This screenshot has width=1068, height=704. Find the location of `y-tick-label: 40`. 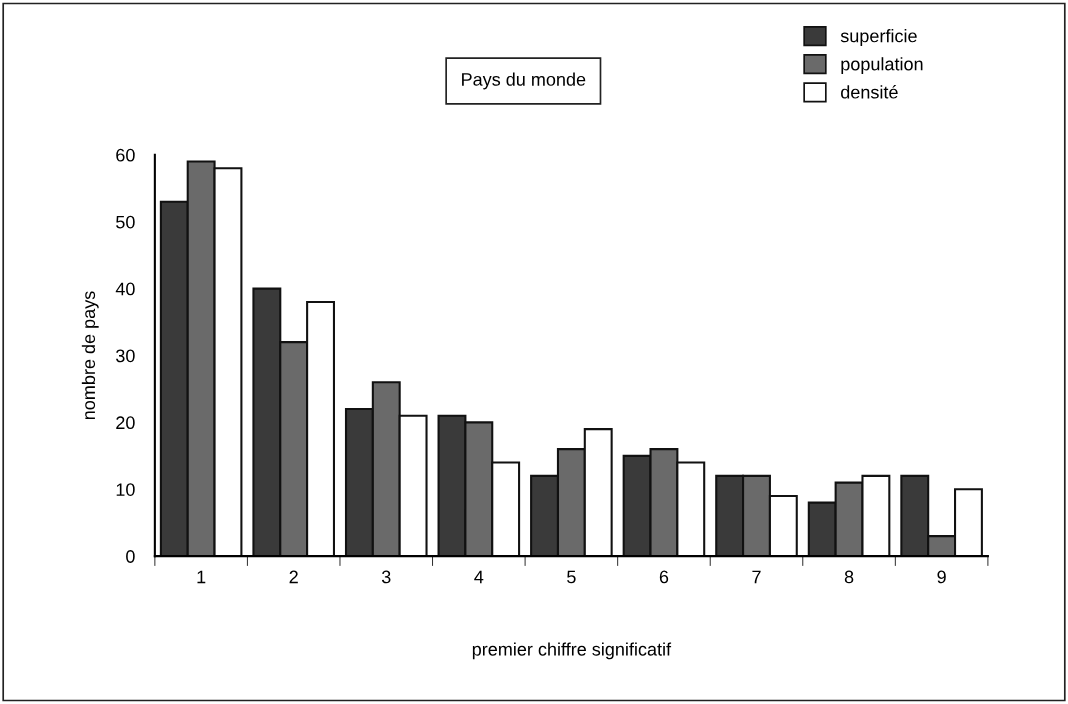

y-tick-label: 40 is located at coordinates (125, 289).